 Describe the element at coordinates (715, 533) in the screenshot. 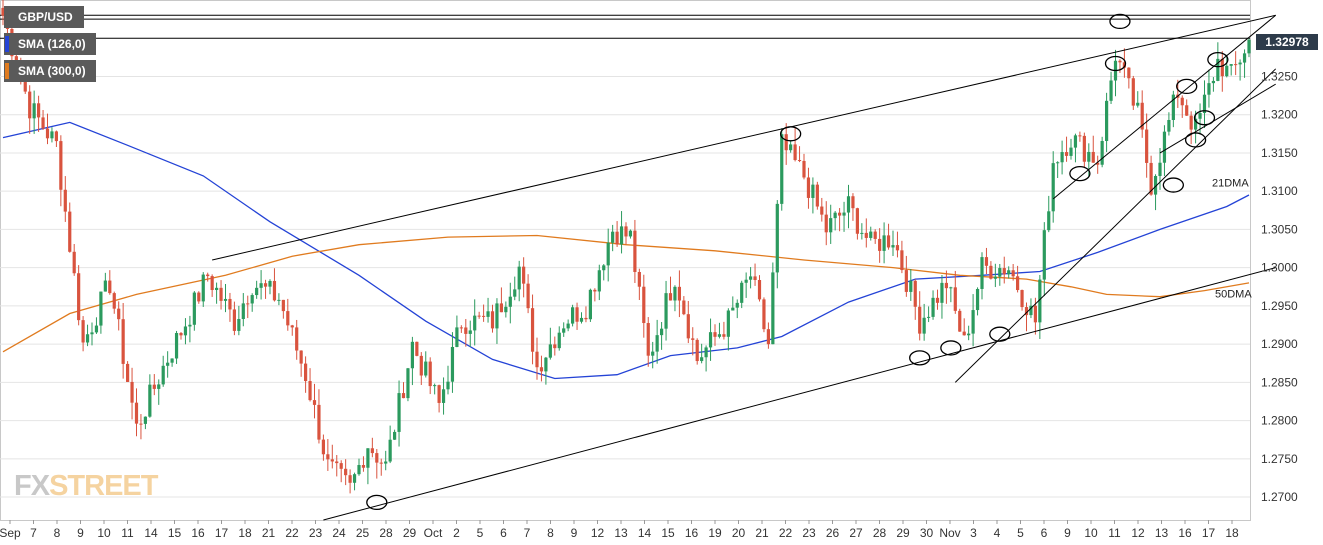

I see `x-tick-label: 19` at that location.